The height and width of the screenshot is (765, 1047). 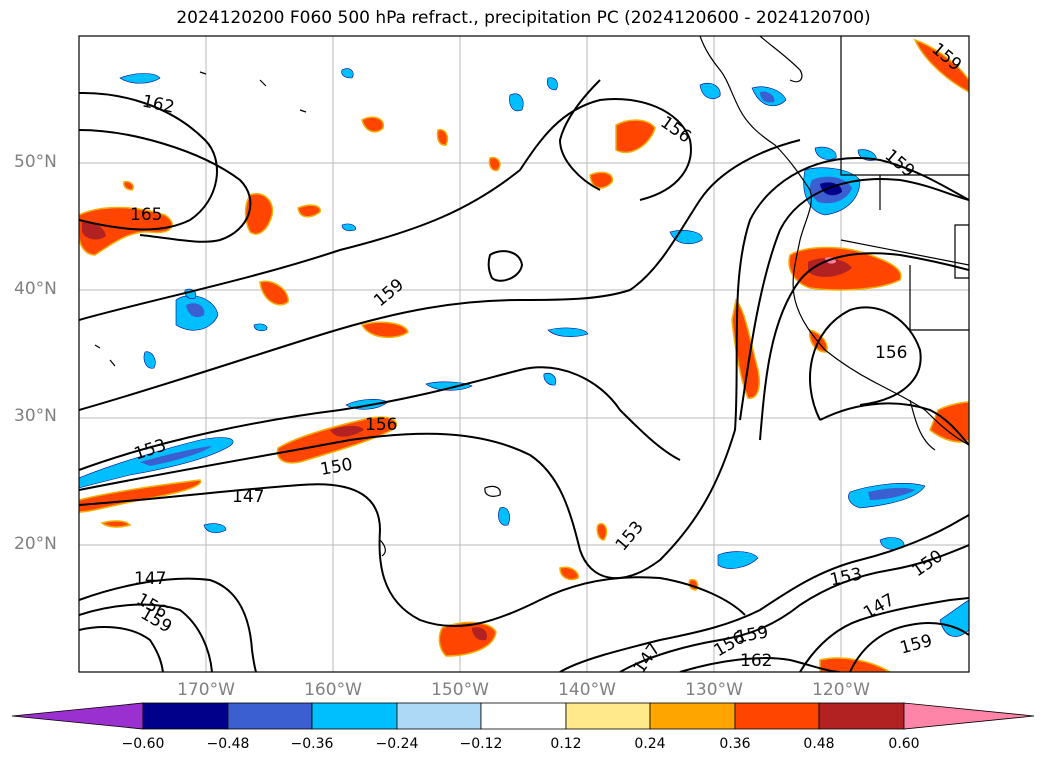 What do you see at coordinates (77, 716) in the screenshot?
I see `colorbar-extend-low` at bounding box center [77, 716].